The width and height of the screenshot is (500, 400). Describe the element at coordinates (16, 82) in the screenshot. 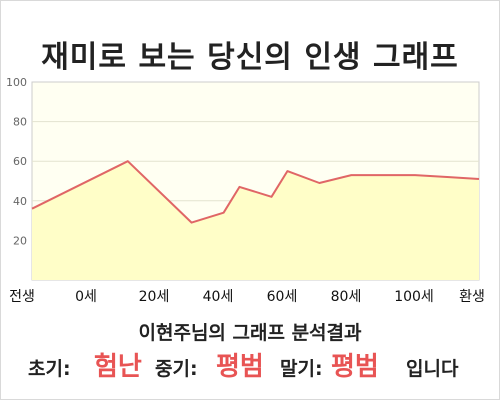

I see `y-tick-label: 100` at that location.